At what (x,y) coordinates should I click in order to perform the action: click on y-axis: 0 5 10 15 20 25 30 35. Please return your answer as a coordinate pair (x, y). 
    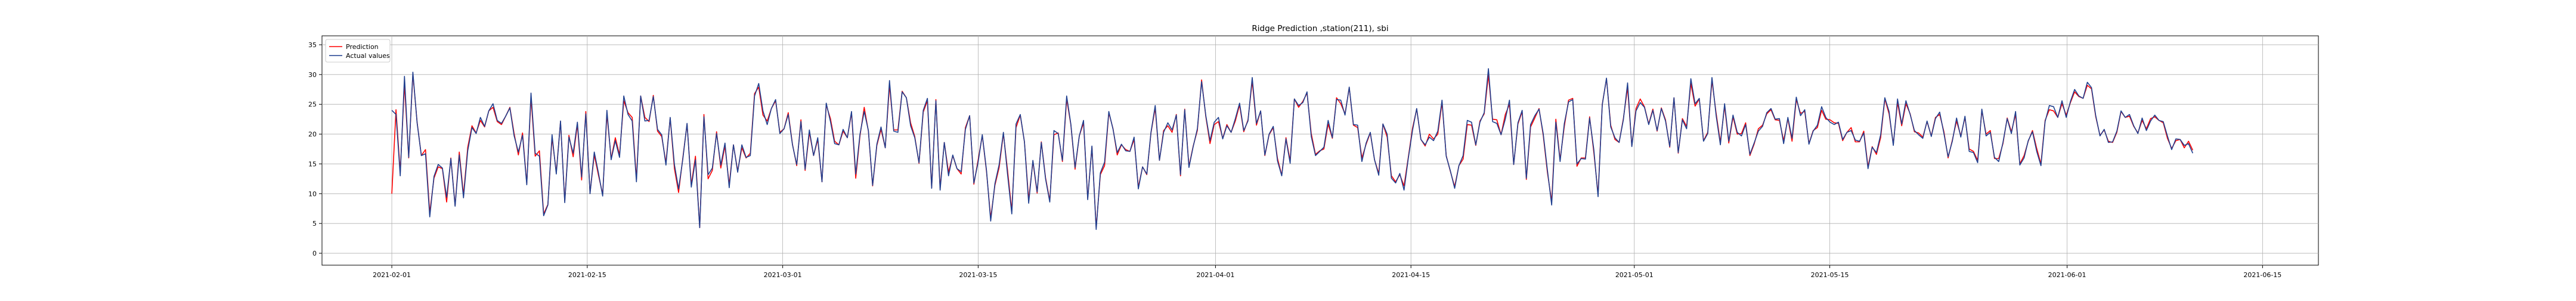
    Looking at the image, I should click on (315, 149).